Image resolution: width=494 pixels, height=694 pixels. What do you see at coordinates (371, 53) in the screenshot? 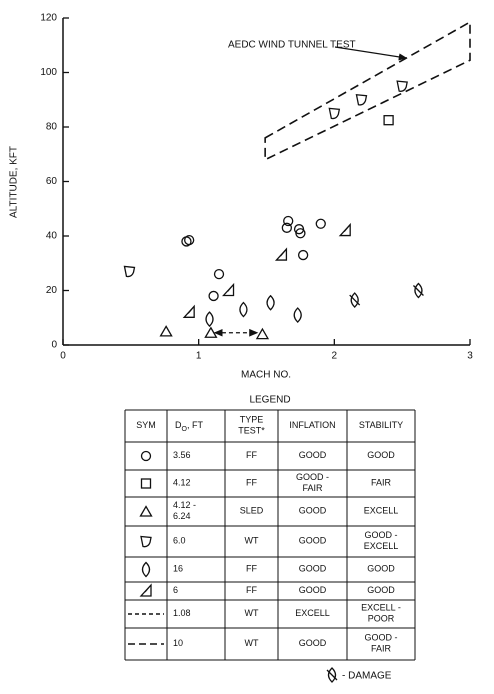
I see `annotation-arrow` at bounding box center [371, 53].